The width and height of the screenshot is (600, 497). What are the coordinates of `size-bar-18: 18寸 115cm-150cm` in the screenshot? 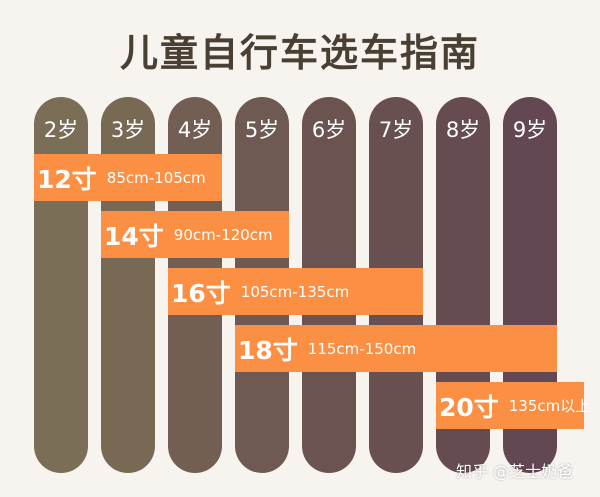 It's located at (396, 348).